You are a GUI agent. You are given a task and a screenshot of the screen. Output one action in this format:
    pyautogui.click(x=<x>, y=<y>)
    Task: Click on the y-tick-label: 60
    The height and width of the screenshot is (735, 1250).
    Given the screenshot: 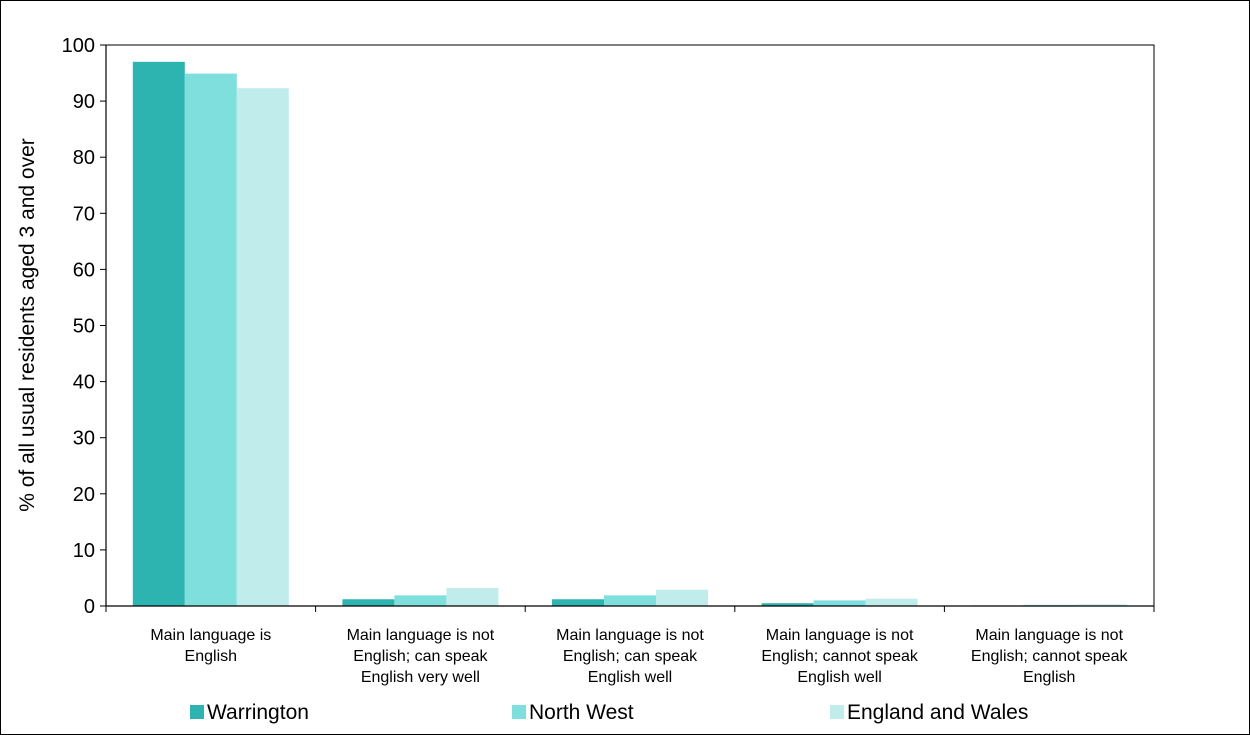 What is the action you would take?
    pyautogui.click(x=84, y=270)
    